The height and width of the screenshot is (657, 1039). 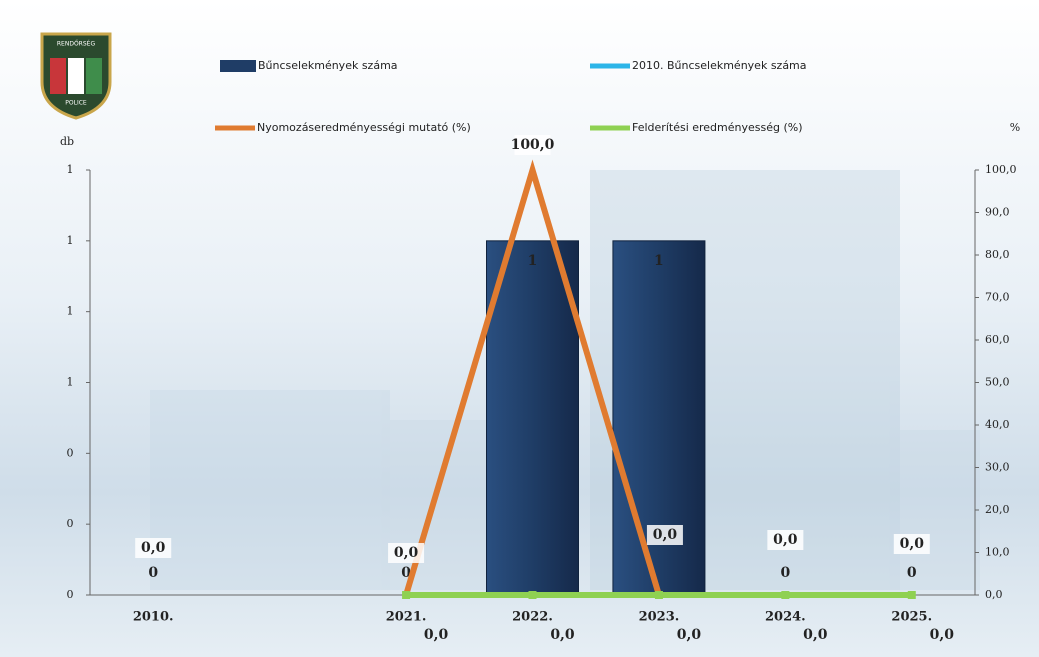 What do you see at coordinates (76, 76) in the screenshot?
I see `logo: RENDŐRSÉG POLICE` at bounding box center [76, 76].